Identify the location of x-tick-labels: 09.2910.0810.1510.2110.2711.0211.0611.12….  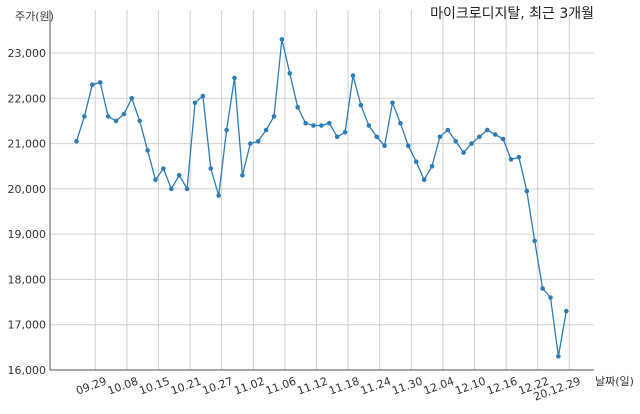
(328, 389).